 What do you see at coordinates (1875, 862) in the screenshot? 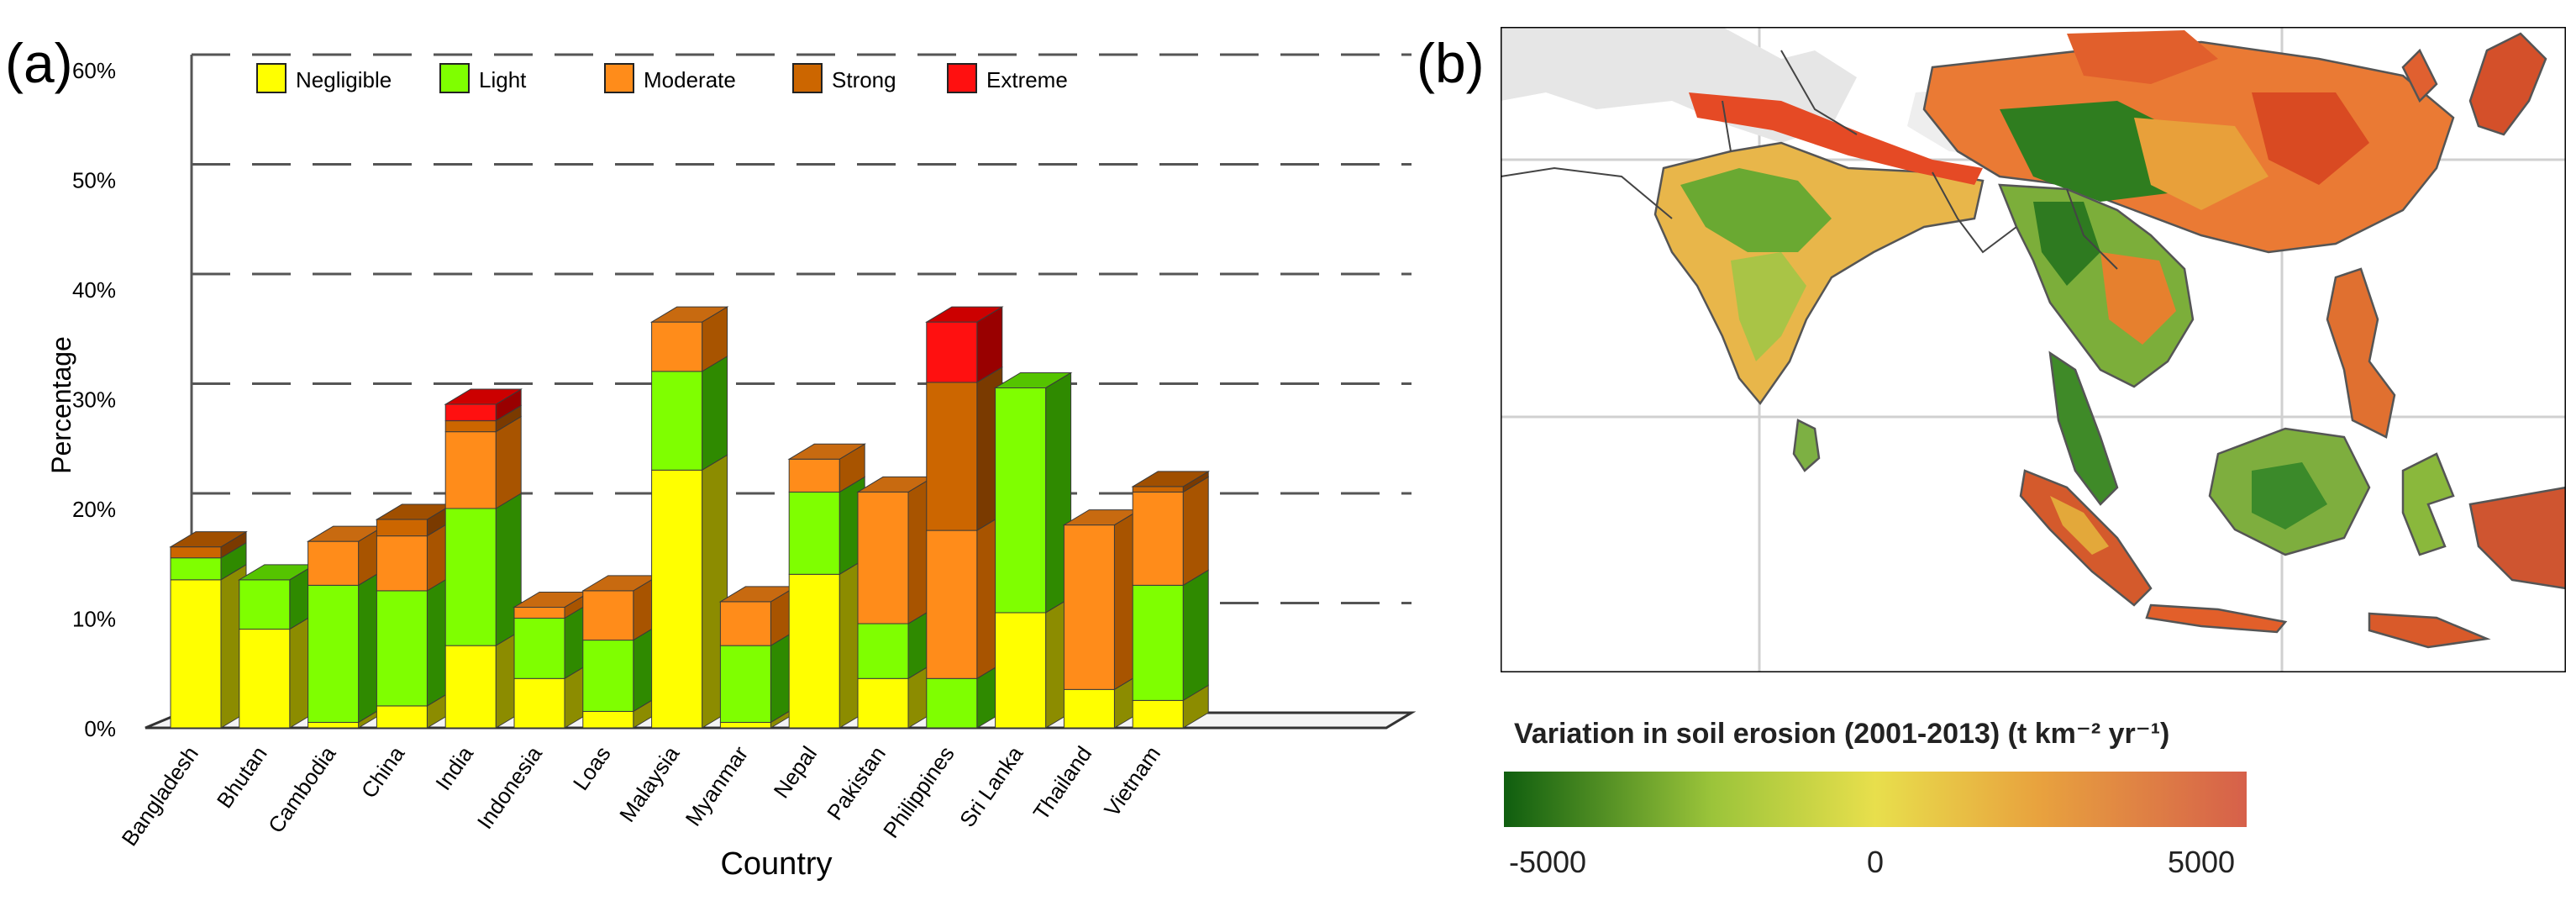
I see `colorbar-mid-label: 0` at bounding box center [1875, 862].